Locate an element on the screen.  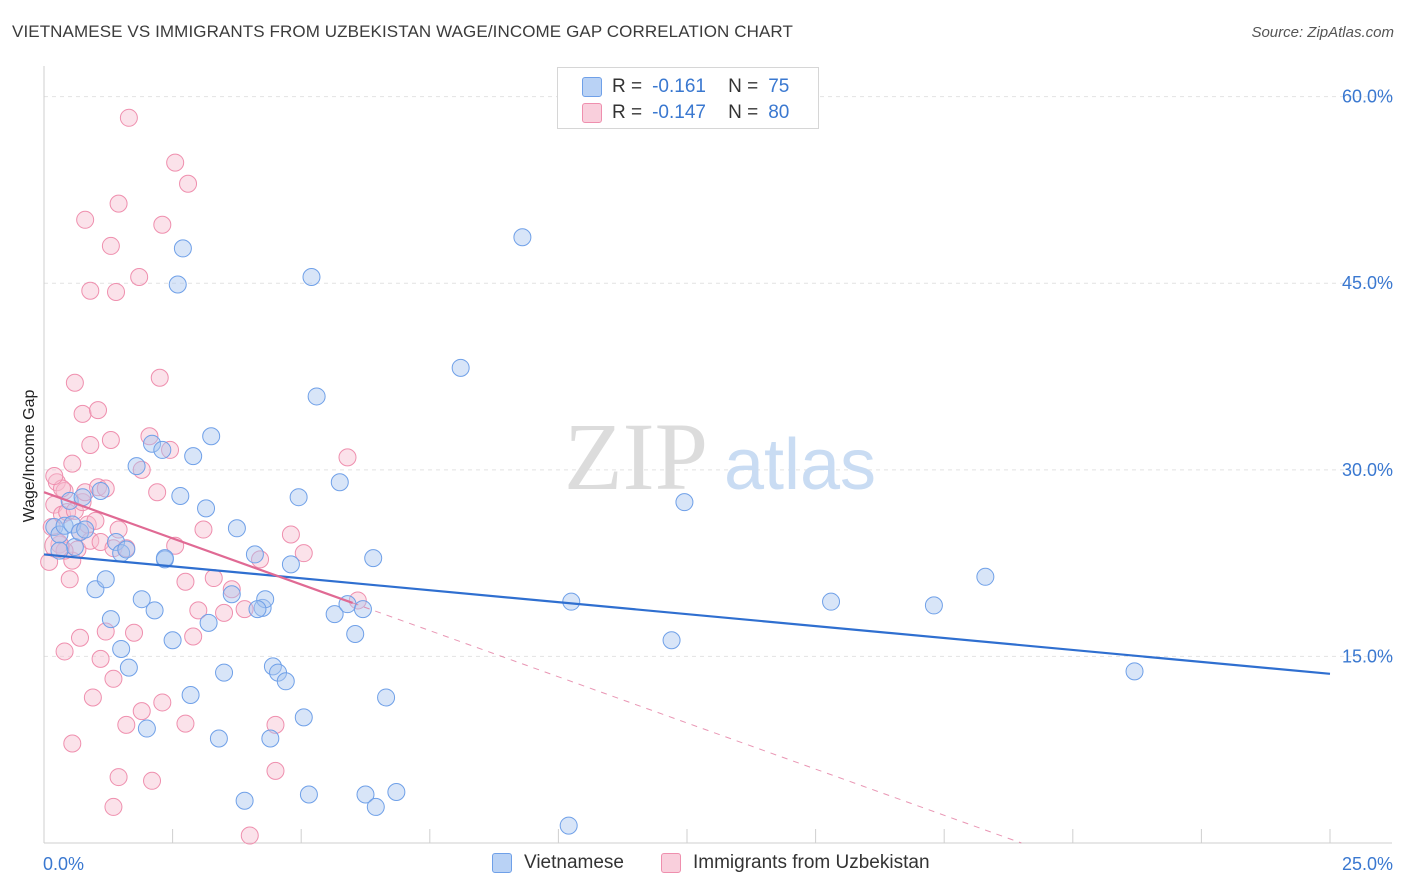
legend-label-vietnamese: Vietnamese is located at coordinates (574, 862).